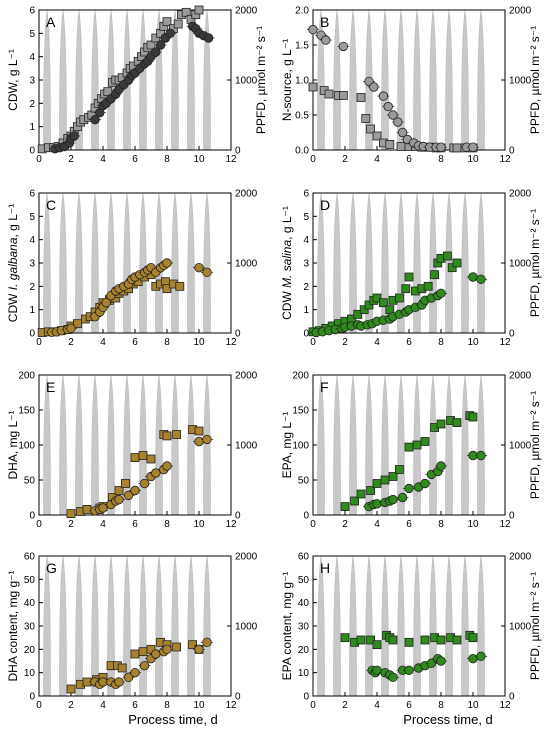  What do you see at coordinates (132, 87) in the screenshot?
I see `series-circle-dark` at bounding box center [132, 87].